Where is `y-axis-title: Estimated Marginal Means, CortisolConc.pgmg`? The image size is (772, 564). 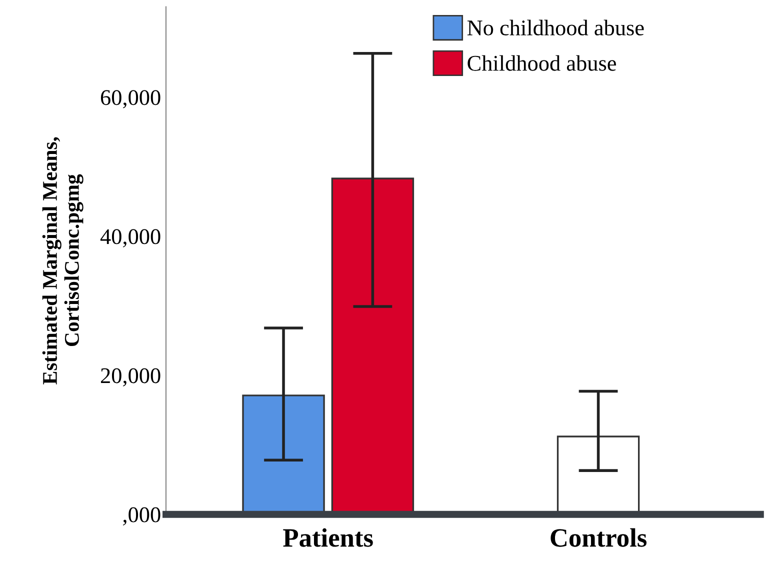
y-axis-title: Estimated Marginal Means, CortisolConc.pgmg is located at coordinates (63, 260).